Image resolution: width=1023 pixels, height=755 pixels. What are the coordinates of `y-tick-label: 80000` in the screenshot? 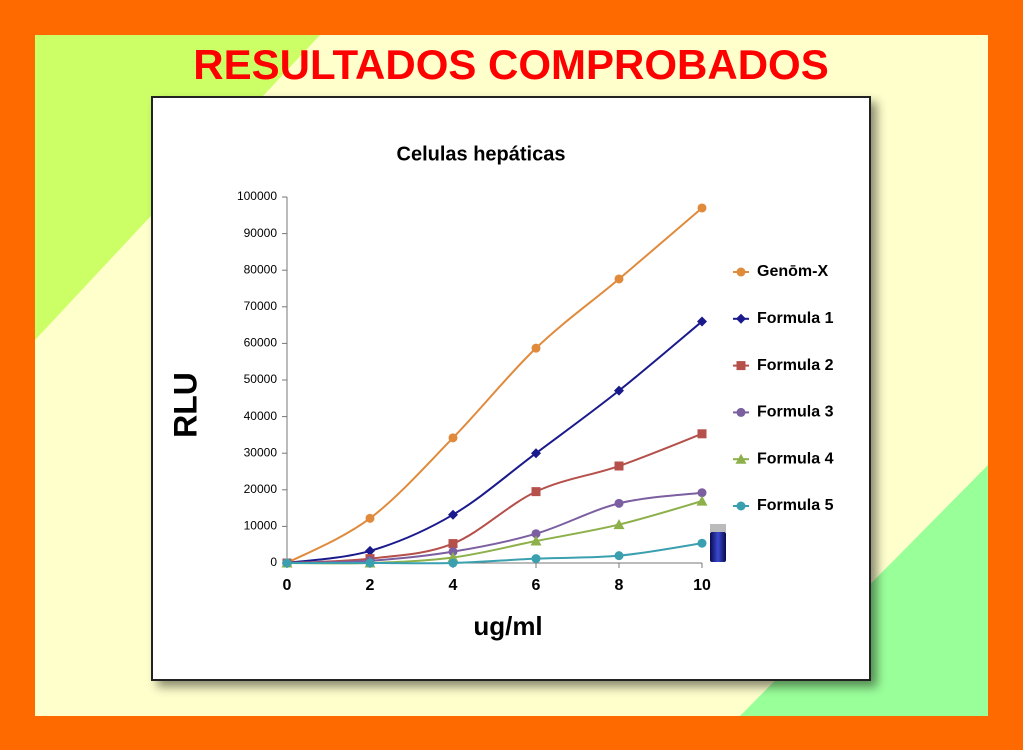 It's located at (261, 269).